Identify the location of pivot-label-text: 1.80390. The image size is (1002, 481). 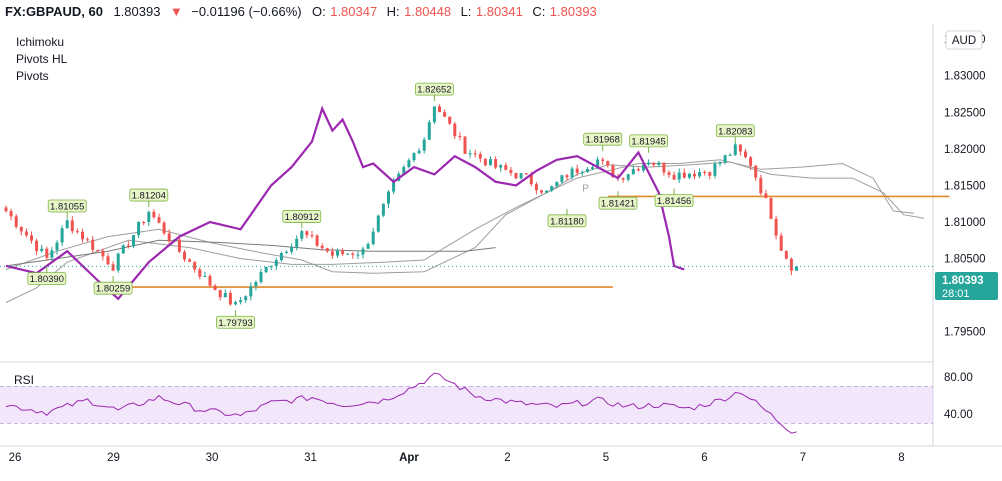
(47, 279).